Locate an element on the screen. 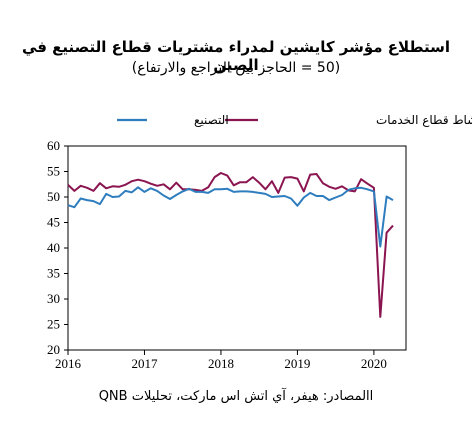  x-tick-label: 2018 is located at coordinates (221, 363).